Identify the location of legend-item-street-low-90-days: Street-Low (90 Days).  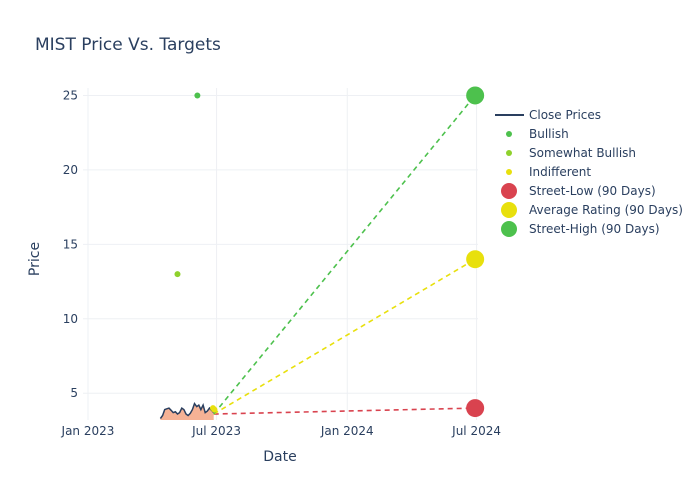
(578, 191).